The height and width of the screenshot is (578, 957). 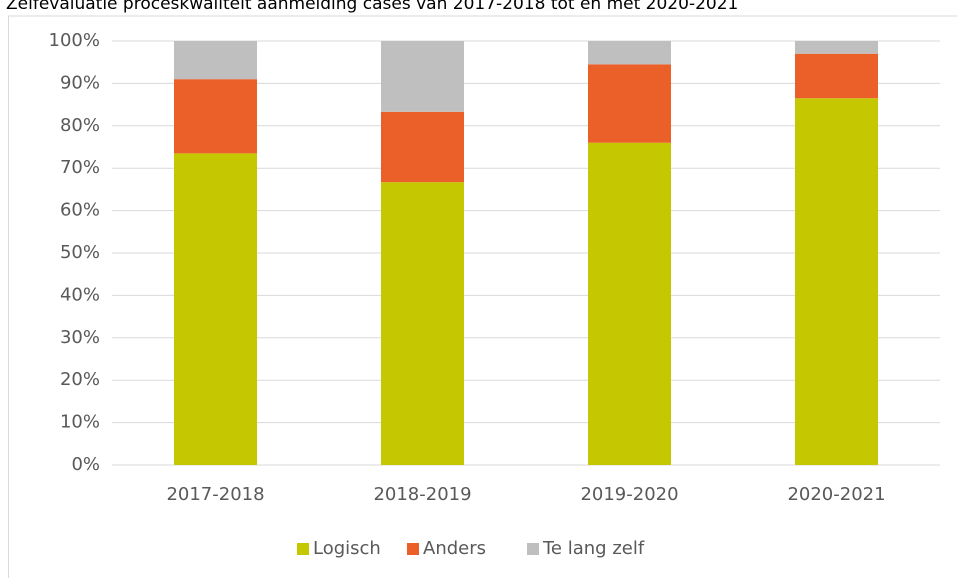 What do you see at coordinates (80, 252) in the screenshot?
I see `y-tick-label: 50%` at bounding box center [80, 252].